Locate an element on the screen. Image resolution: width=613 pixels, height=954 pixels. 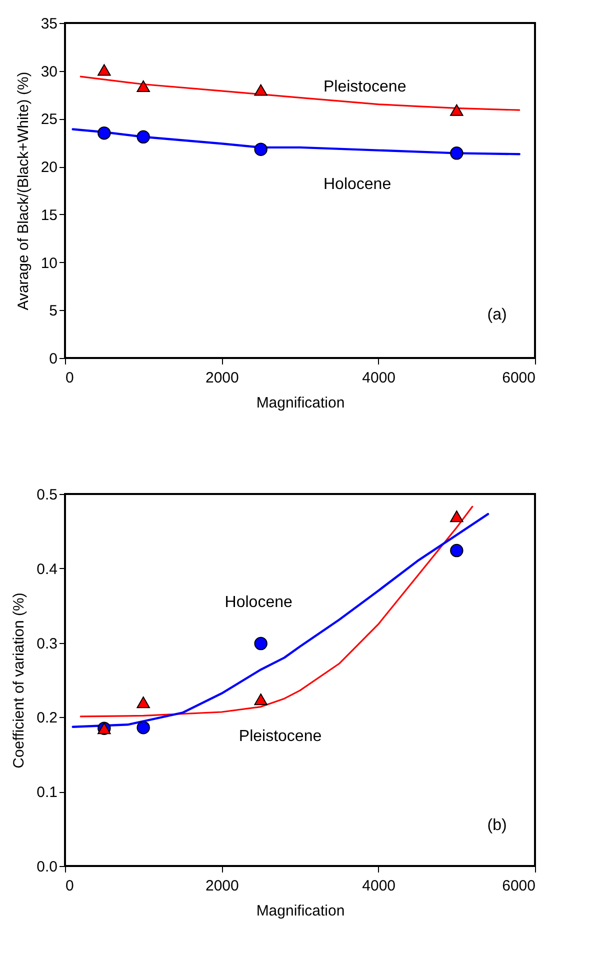
y-tick-label: 20 is located at coordinates (49, 167).